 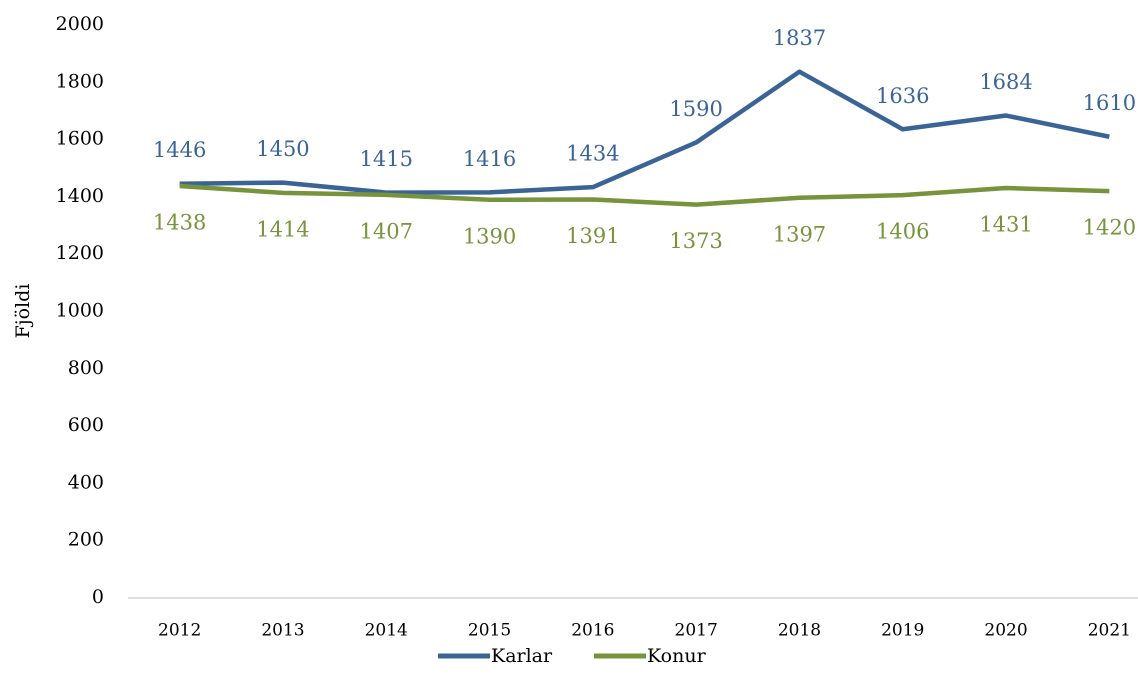 I want to click on data-label: 1438, so click(x=179, y=223).